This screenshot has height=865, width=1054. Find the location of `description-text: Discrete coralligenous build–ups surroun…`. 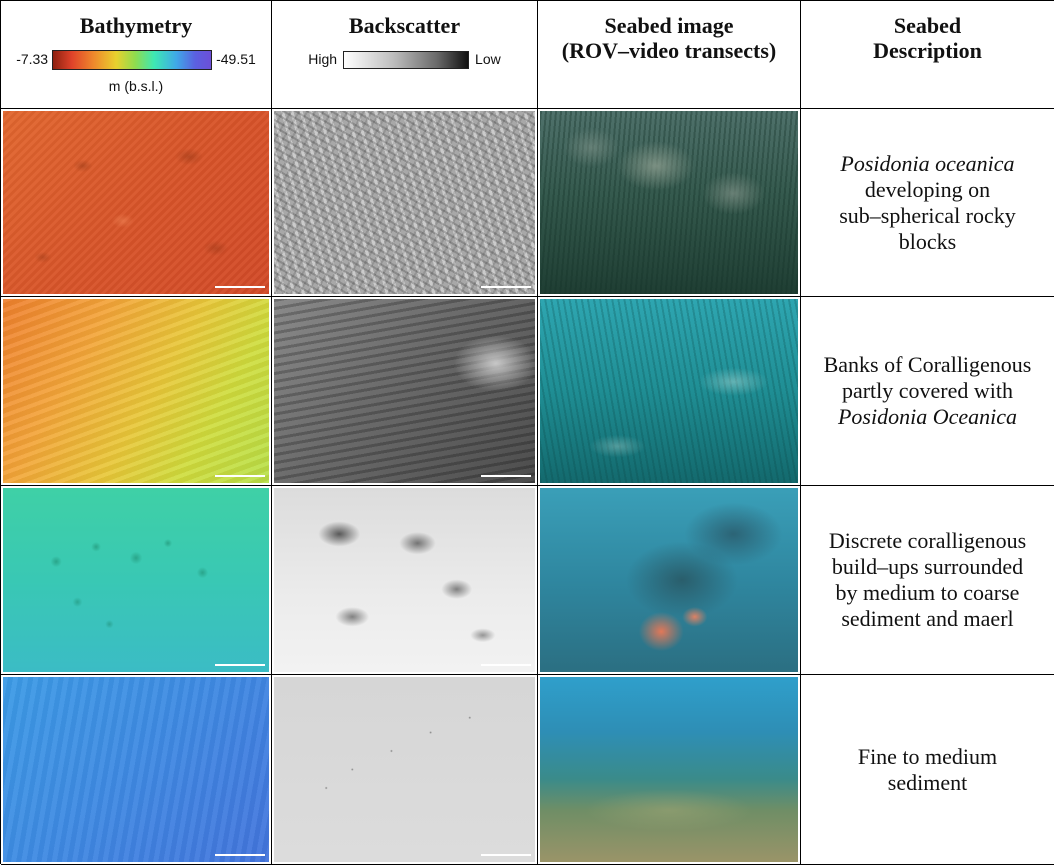

description-text: Discrete coralligenous build–ups surroun… is located at coordinates (927, 580).